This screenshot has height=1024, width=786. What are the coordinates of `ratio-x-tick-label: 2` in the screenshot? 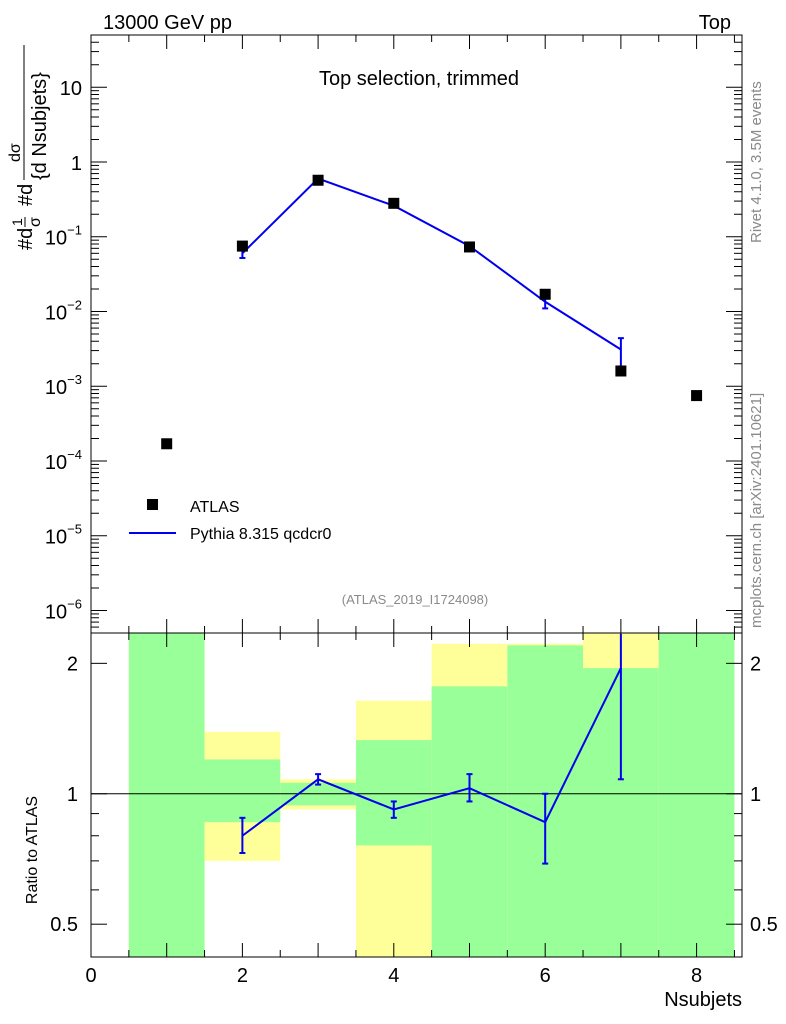 It's located at (242, 976).